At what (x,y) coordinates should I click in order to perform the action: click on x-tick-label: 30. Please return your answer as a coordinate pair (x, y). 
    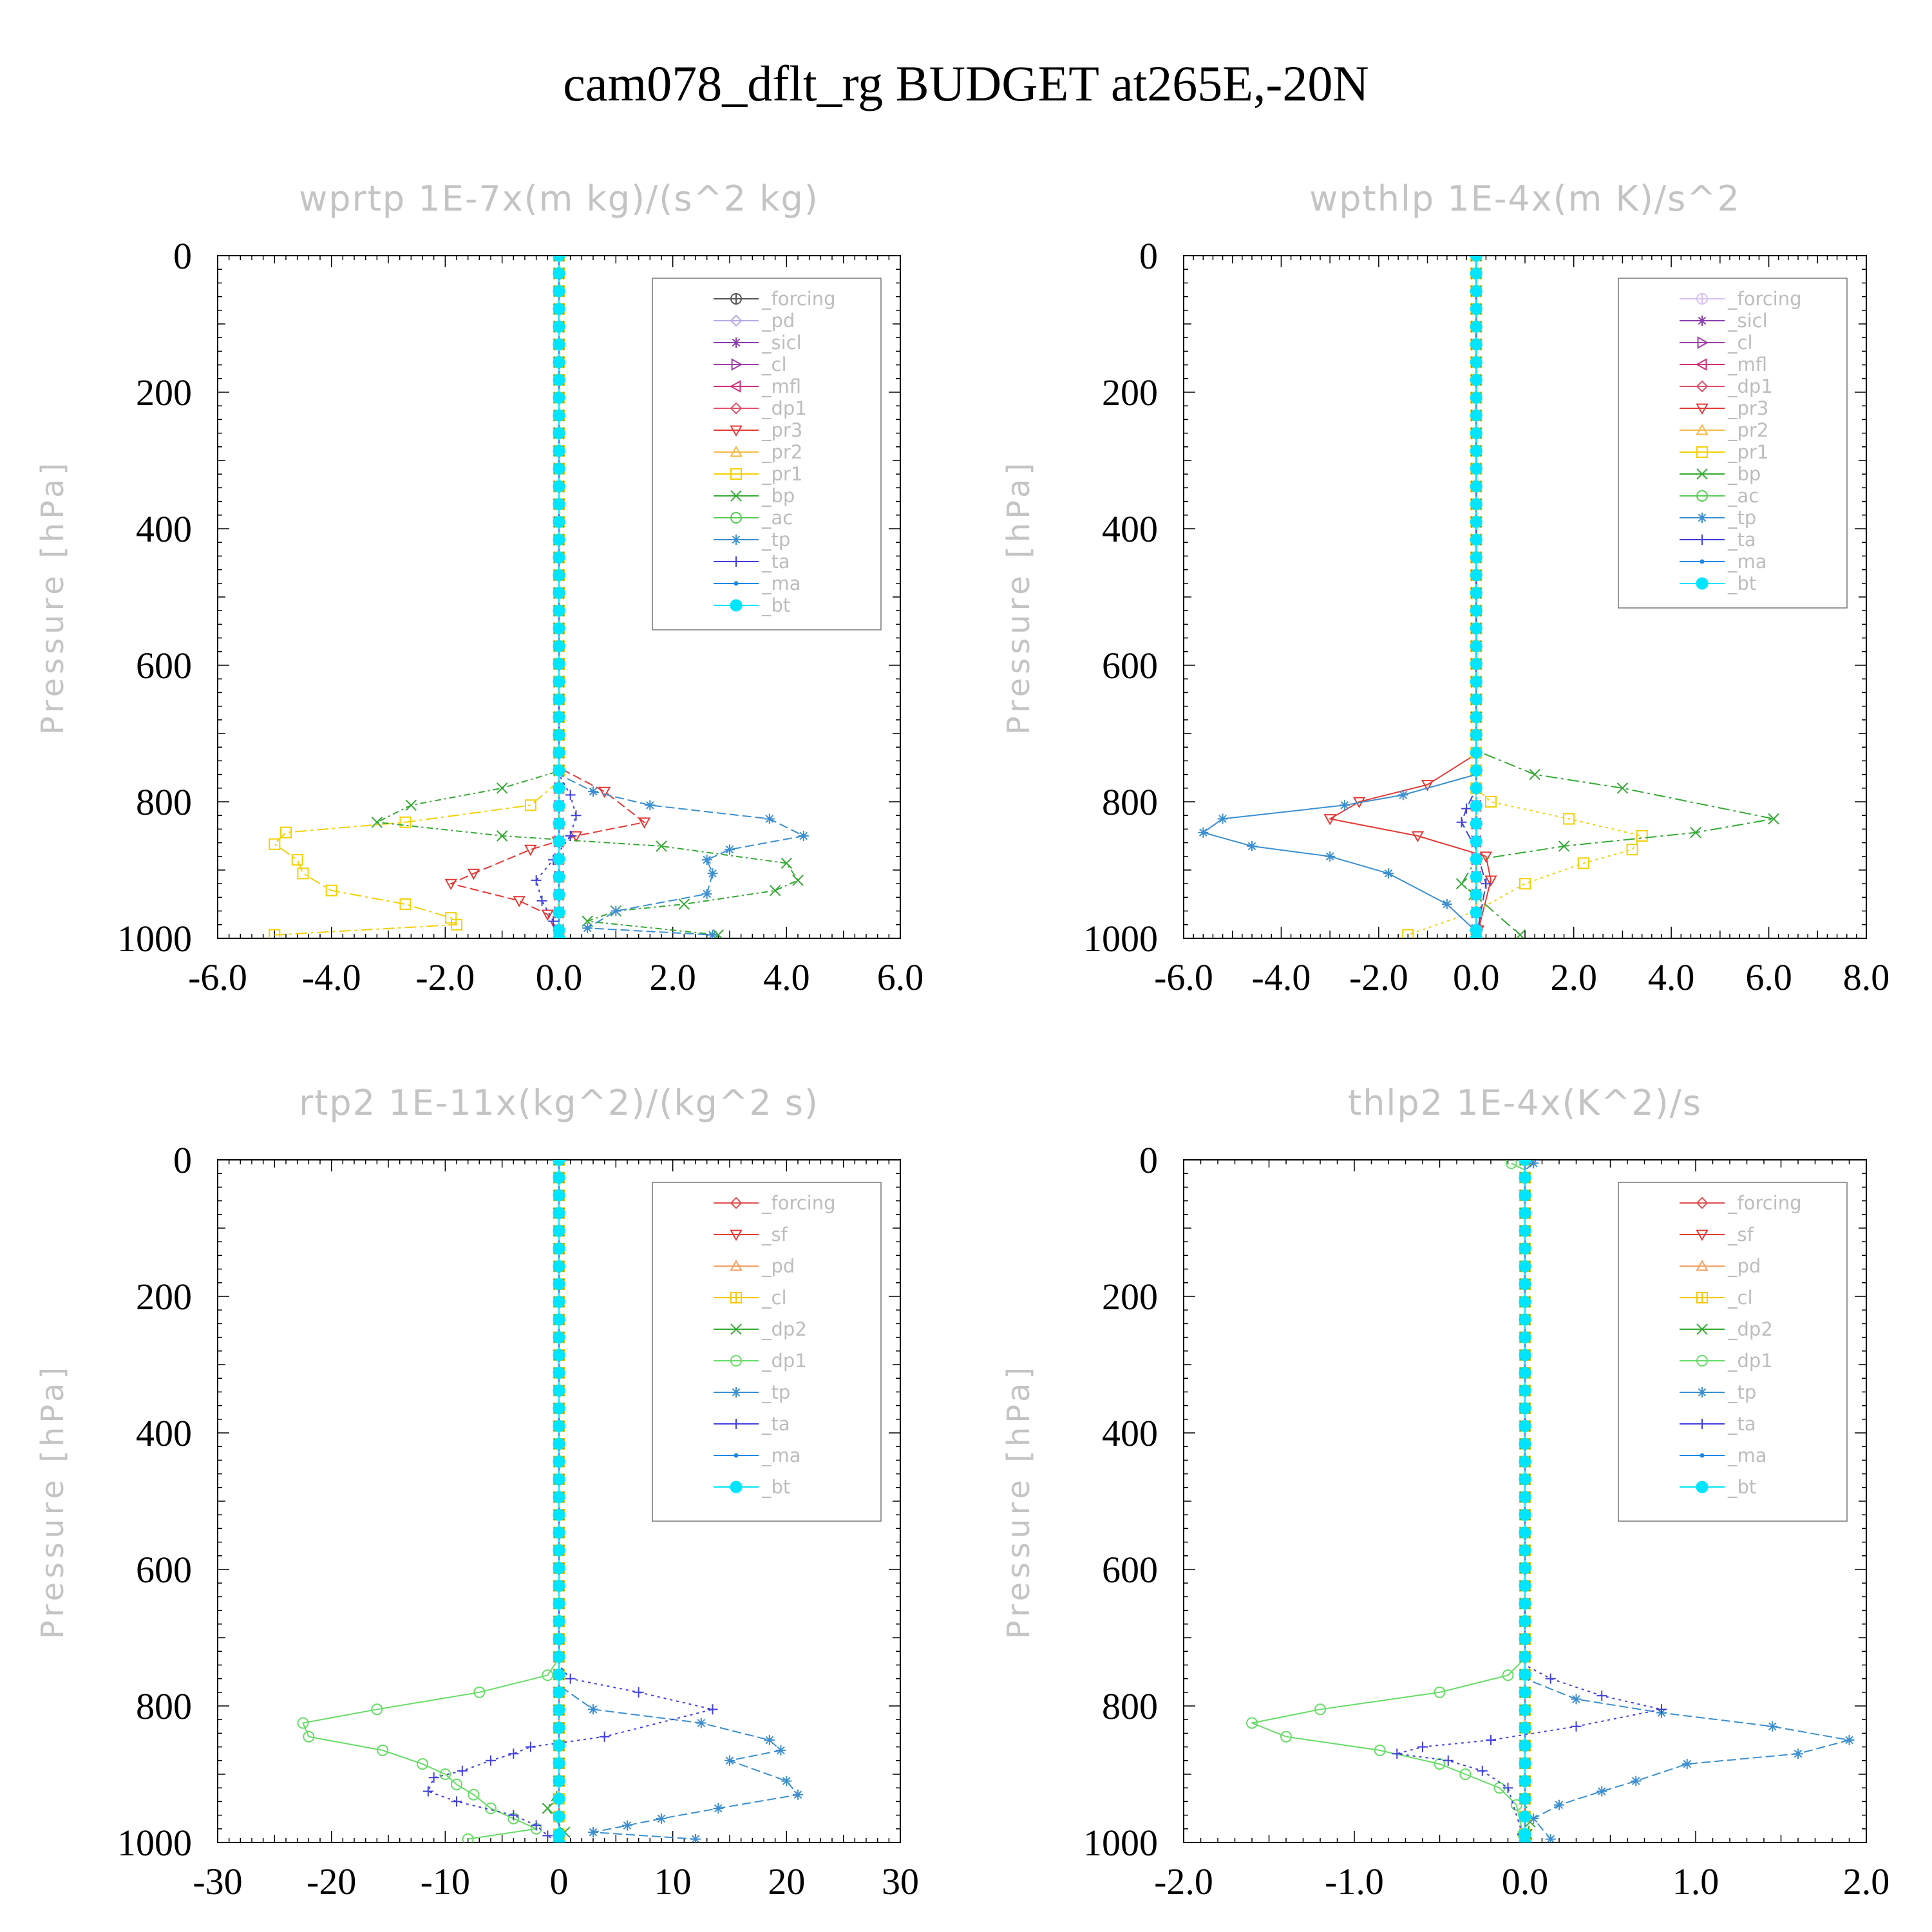
    Looking at the image, I should click on (901, 1882).